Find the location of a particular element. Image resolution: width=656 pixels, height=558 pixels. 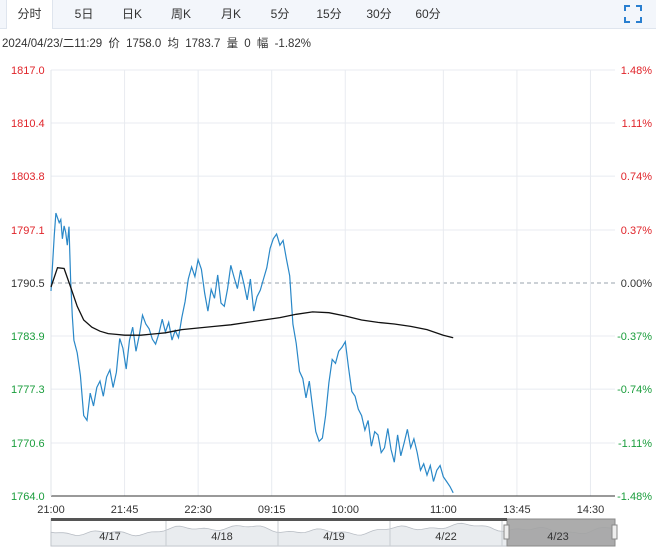

tab-15min: 15分 is located at coordinates (329, 14).